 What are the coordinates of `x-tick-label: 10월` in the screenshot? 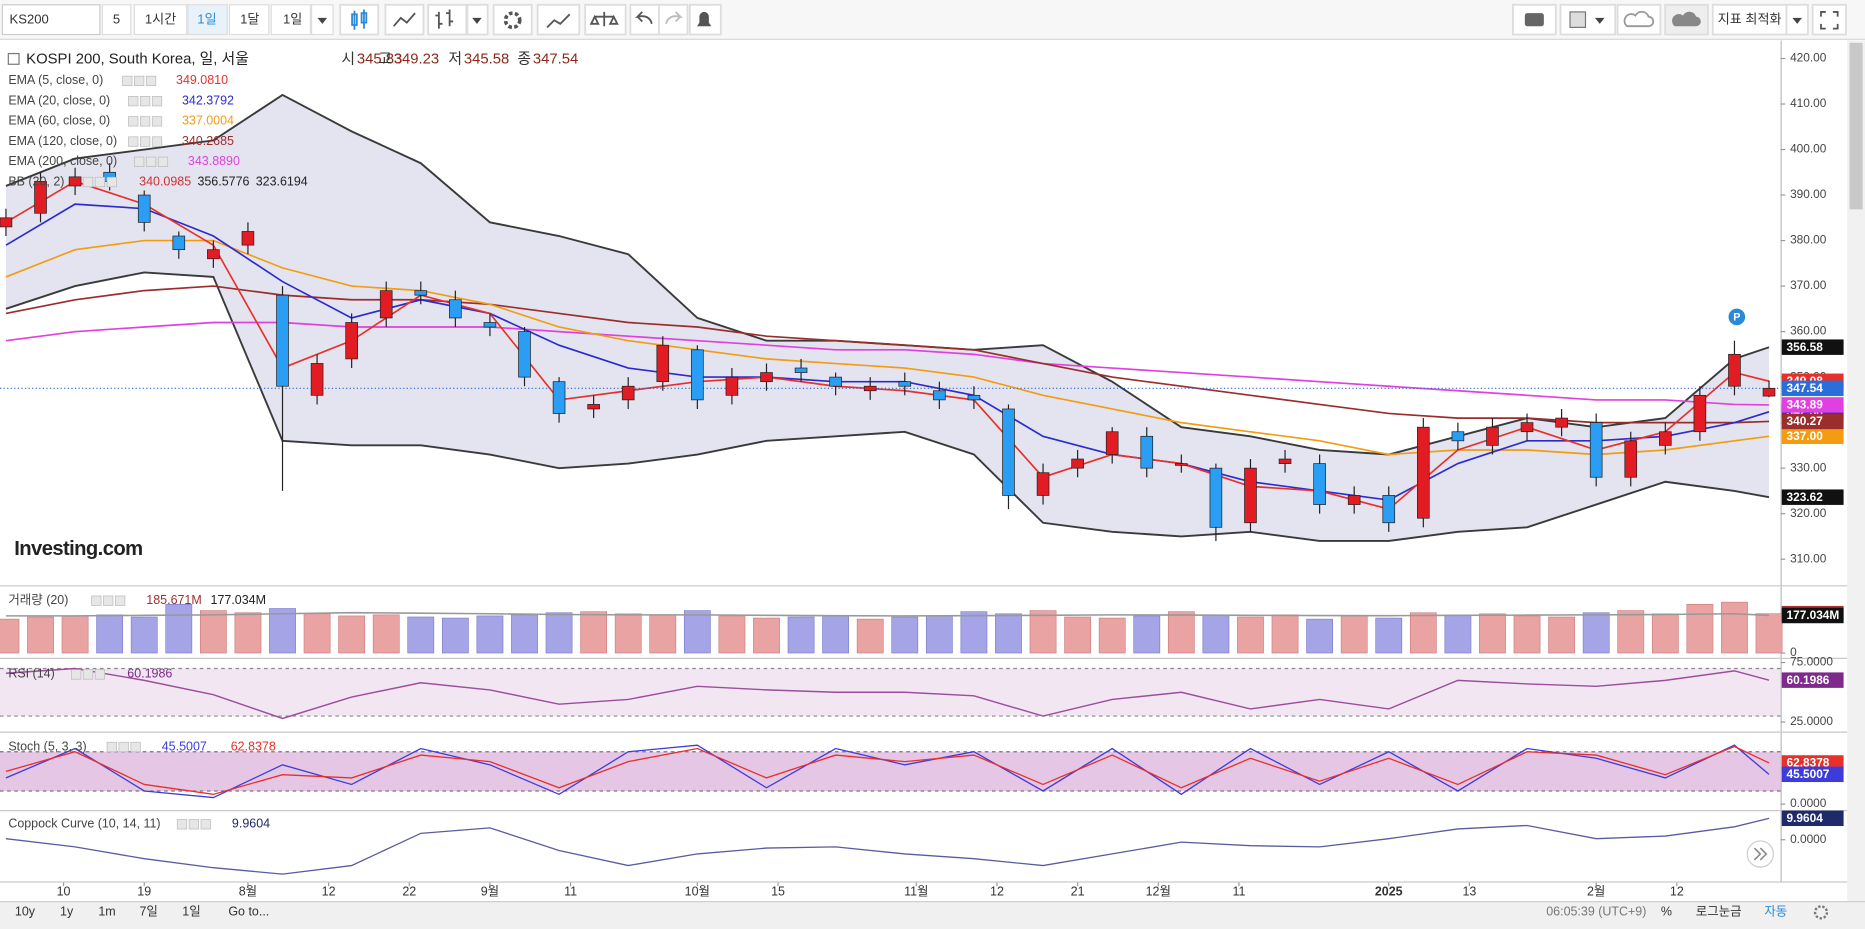 It's located at (697, 891).